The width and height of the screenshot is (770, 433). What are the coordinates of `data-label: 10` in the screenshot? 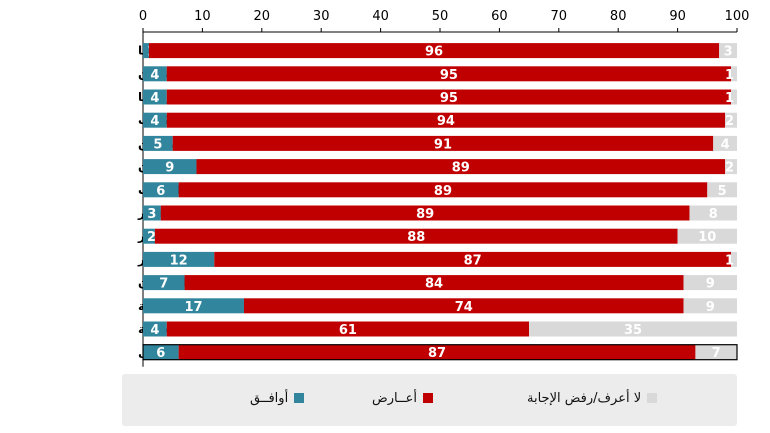 It's located at (707, 237).